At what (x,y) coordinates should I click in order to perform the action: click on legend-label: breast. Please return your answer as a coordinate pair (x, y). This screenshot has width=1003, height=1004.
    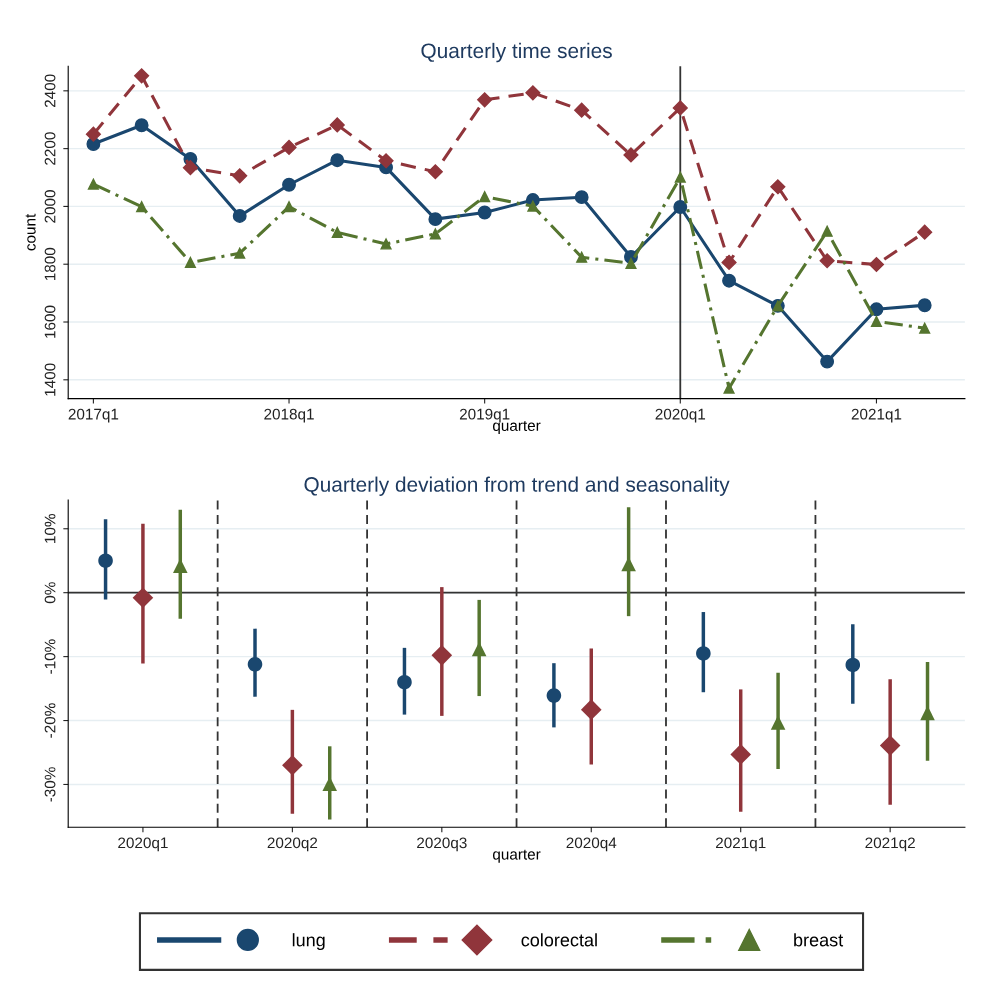
    Looking at the image, I should click on (819, 940).